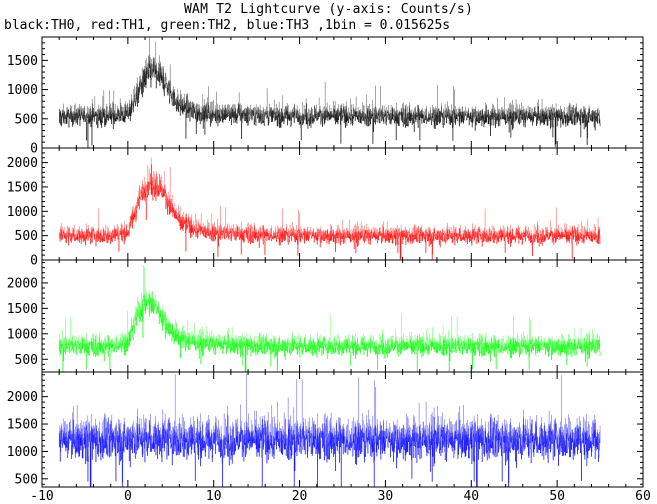 The width and height of the screenshot is (657, 504). What do you see at coordinates (328, 9) in the screenshot?
I see `figure-title: WAM T2 Lightcurve (y-axis: Counts/s)` at bounding box center [328, 9].